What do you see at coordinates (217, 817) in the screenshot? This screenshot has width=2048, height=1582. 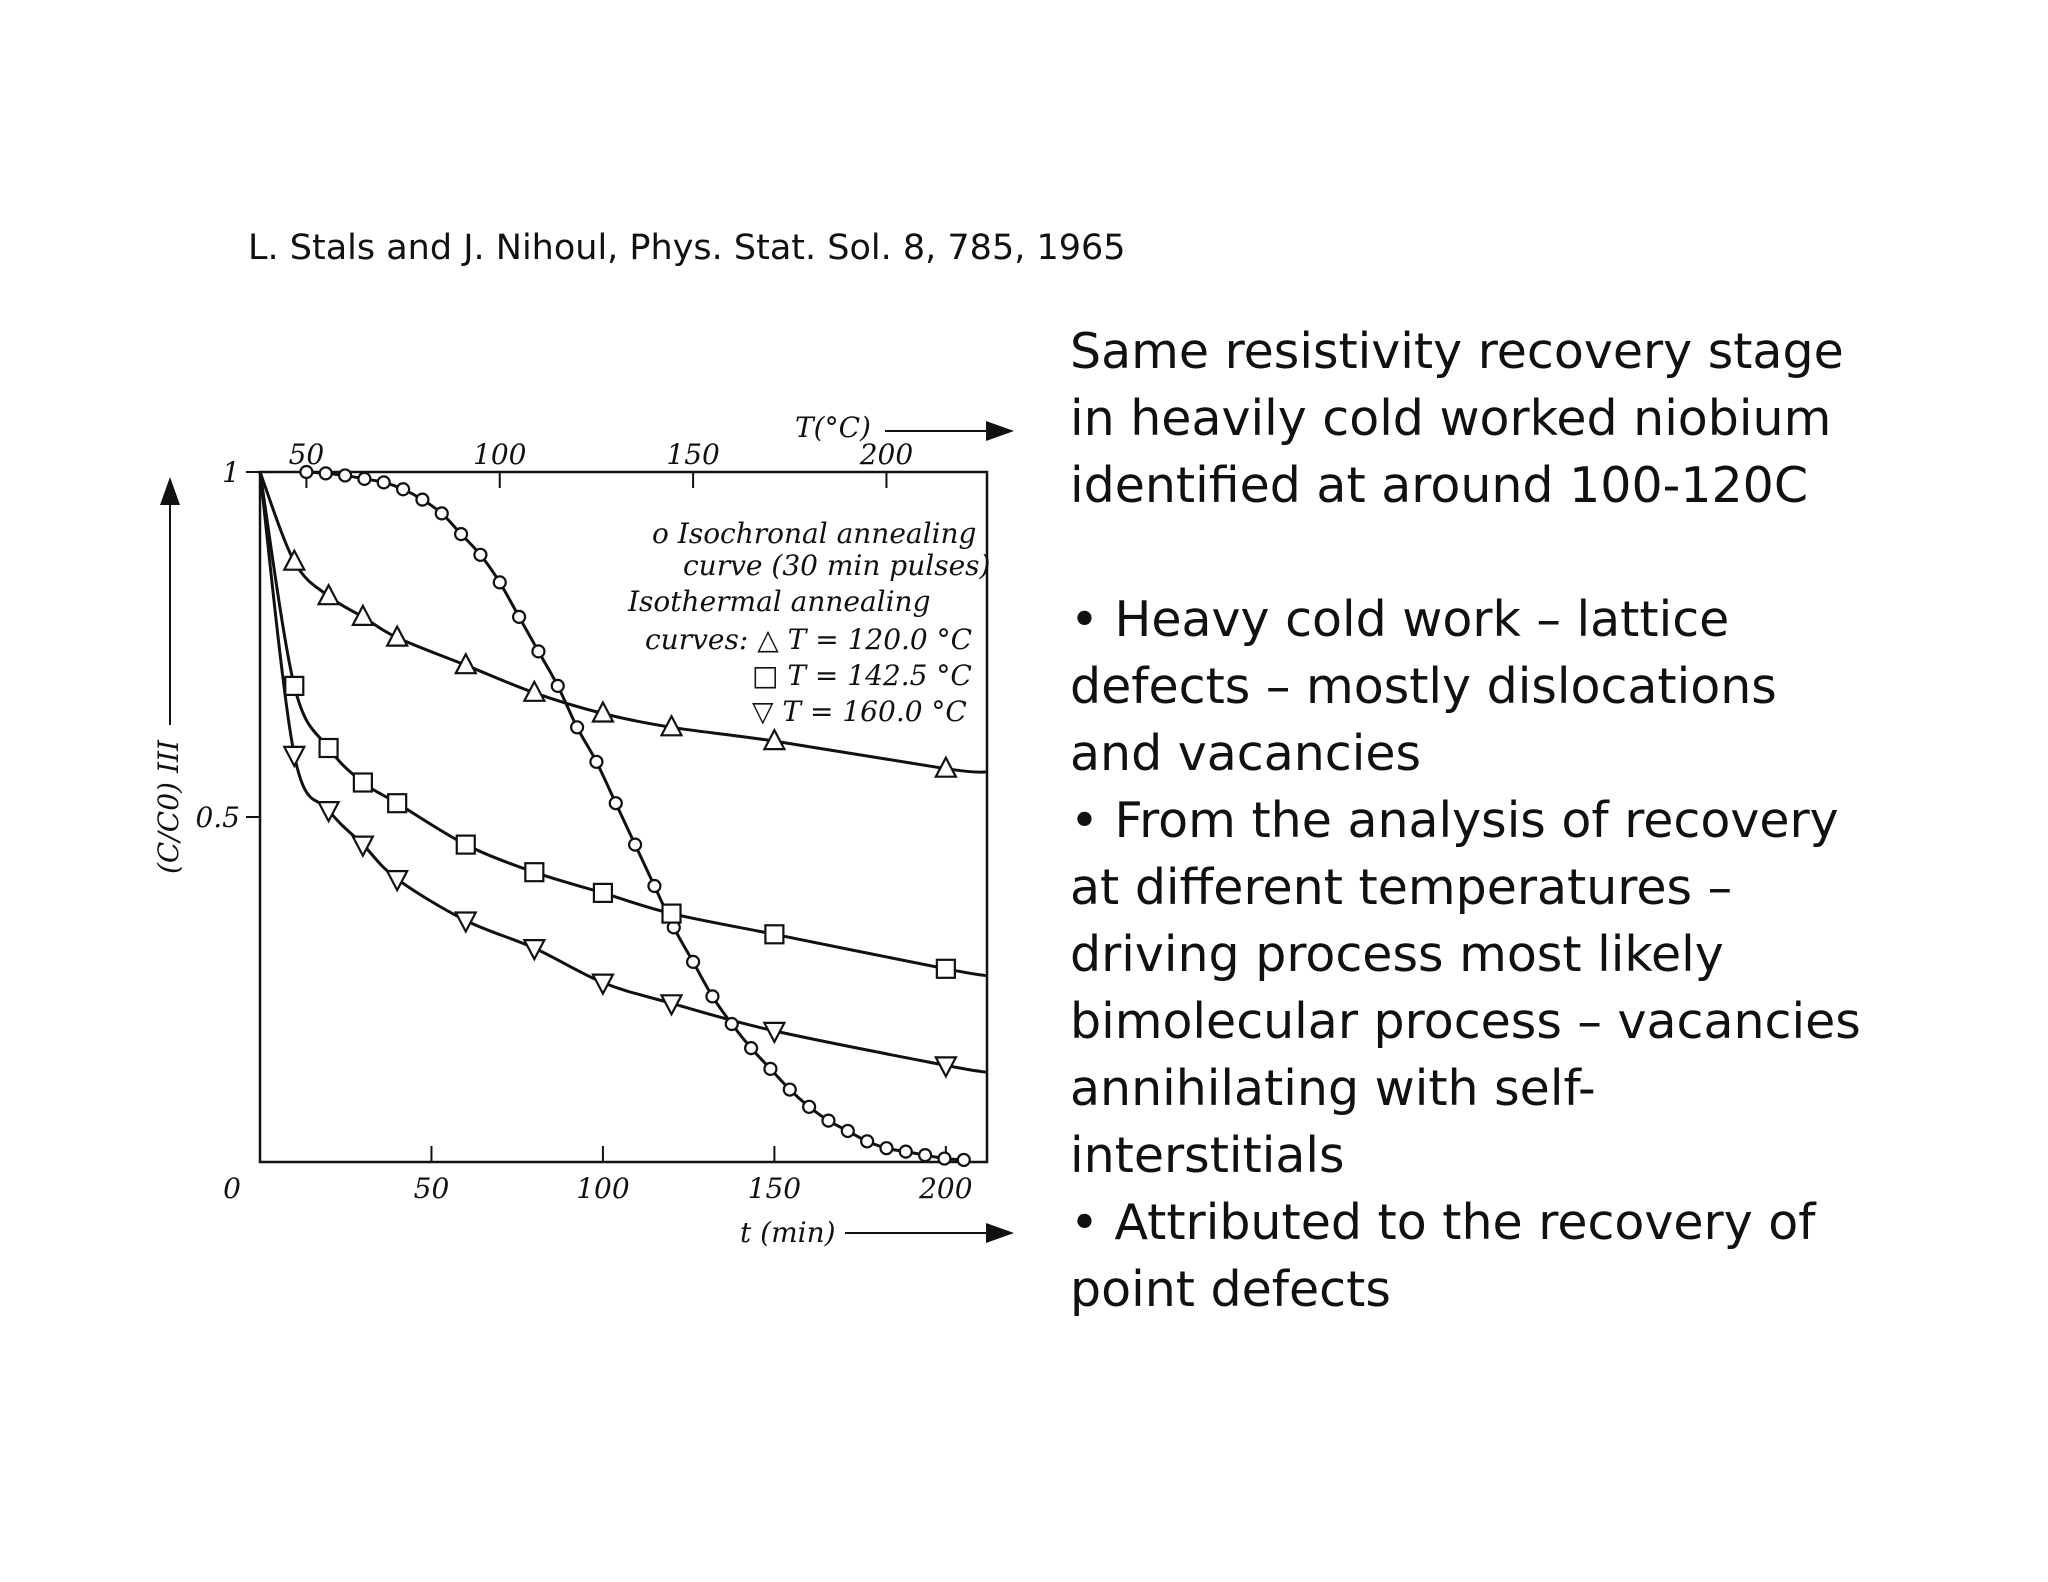 I see `y-tick-label: 0.5` at bounding box center [217, 817].